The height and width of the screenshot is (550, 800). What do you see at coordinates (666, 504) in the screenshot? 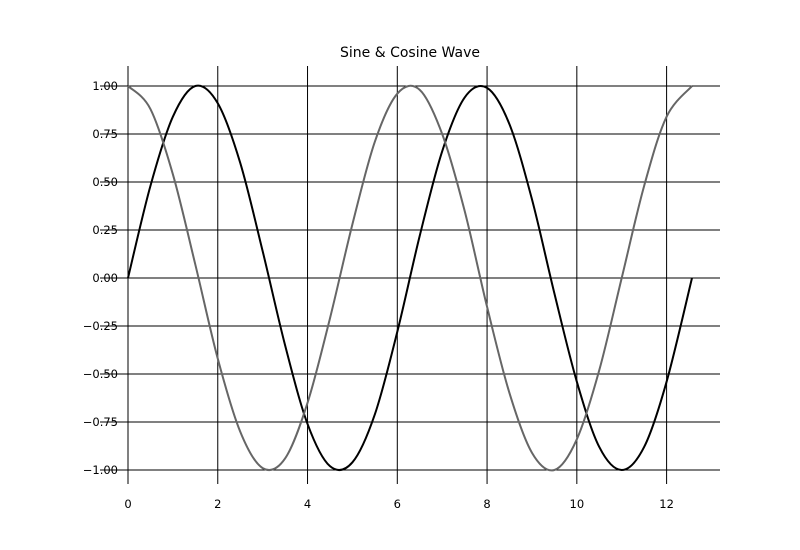
I see `x-tick-label: 12` at bounding box center [666, 504].